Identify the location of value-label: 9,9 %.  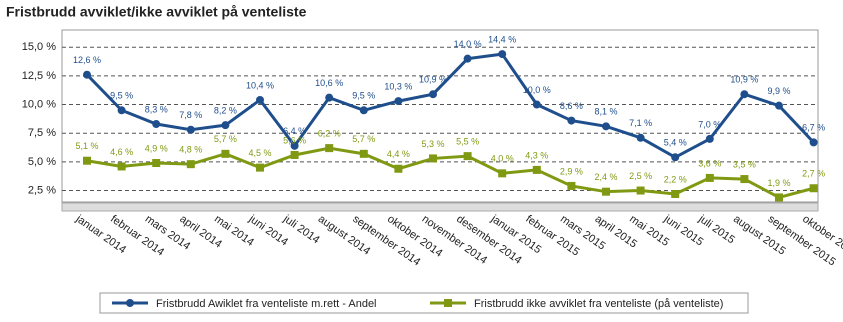
(778, 91).